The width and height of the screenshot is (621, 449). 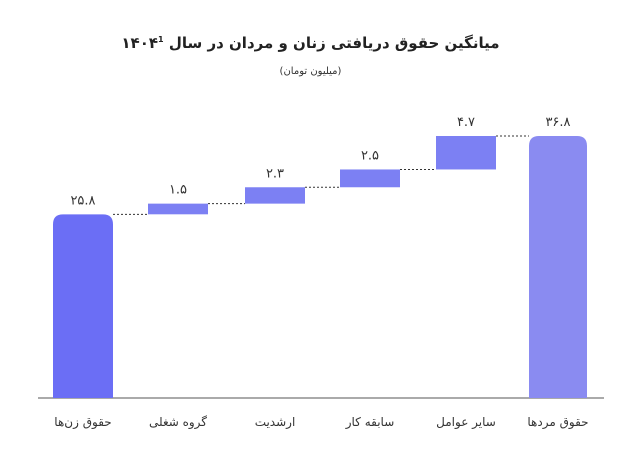 I want to click on category-label-4: سایر عوامل, so click(x=466, y=422).